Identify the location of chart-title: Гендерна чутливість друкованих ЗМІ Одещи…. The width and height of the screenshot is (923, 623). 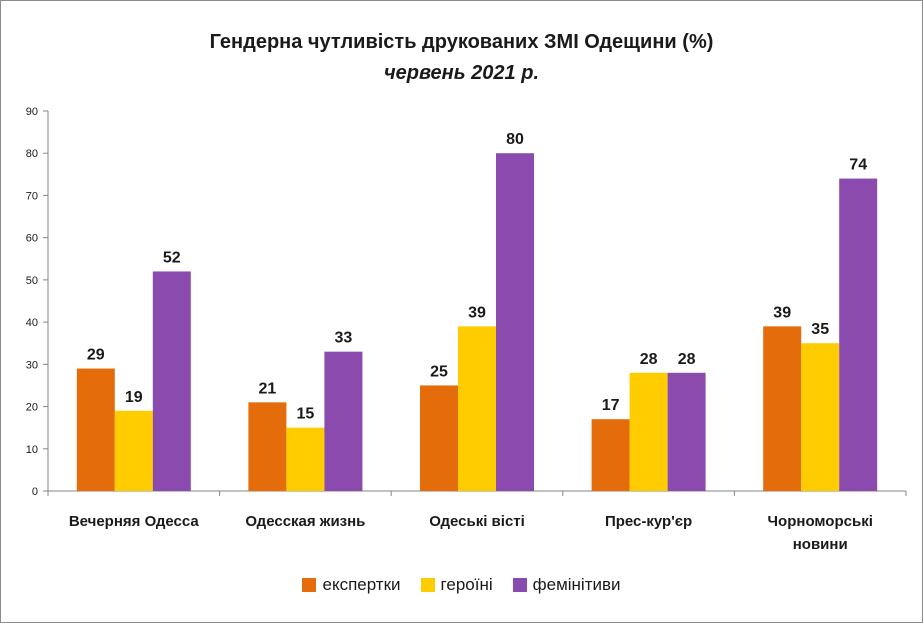
(461, 42).